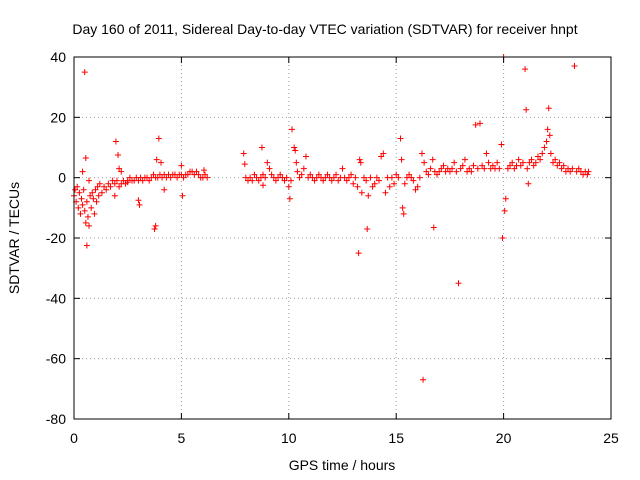 The height and width of the screenshot is (480, 640). I want to click on y-tick-label: -80, so click(56, 419).